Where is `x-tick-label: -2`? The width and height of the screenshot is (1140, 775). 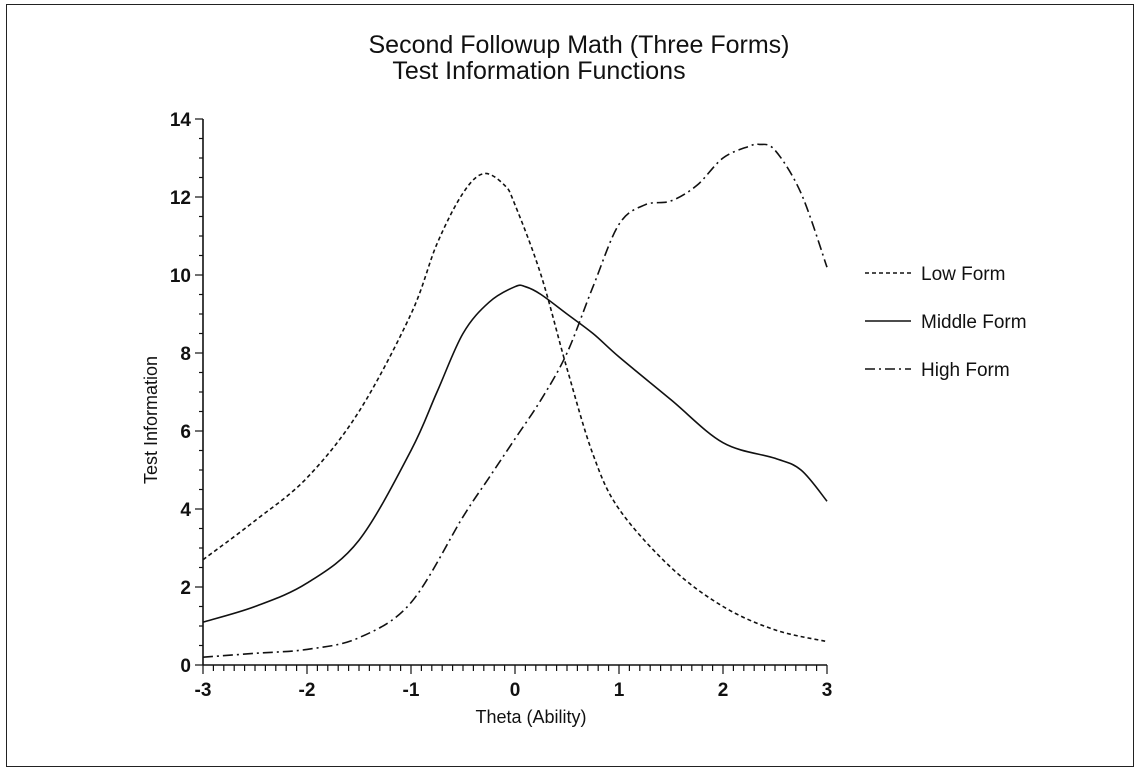 x-tick-label: -2 is located at coordinates (307, 690).